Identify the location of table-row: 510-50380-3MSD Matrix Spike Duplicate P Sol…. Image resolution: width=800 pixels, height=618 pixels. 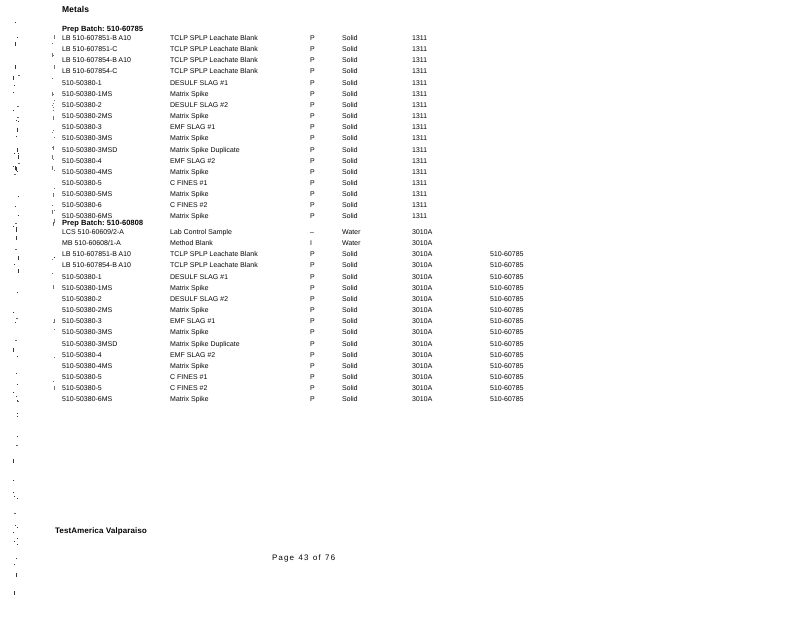
(400, 346).